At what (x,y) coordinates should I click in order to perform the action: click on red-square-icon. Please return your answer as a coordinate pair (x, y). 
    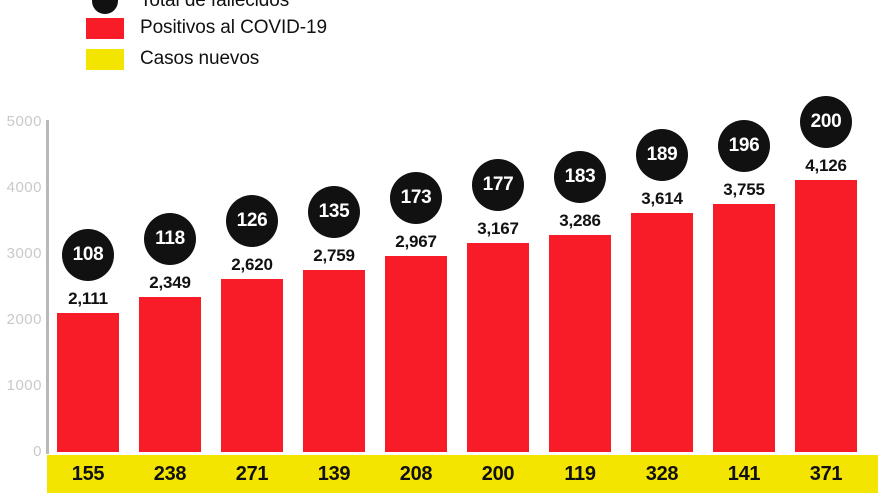
    Looking at the image, I should click on (105, 28).